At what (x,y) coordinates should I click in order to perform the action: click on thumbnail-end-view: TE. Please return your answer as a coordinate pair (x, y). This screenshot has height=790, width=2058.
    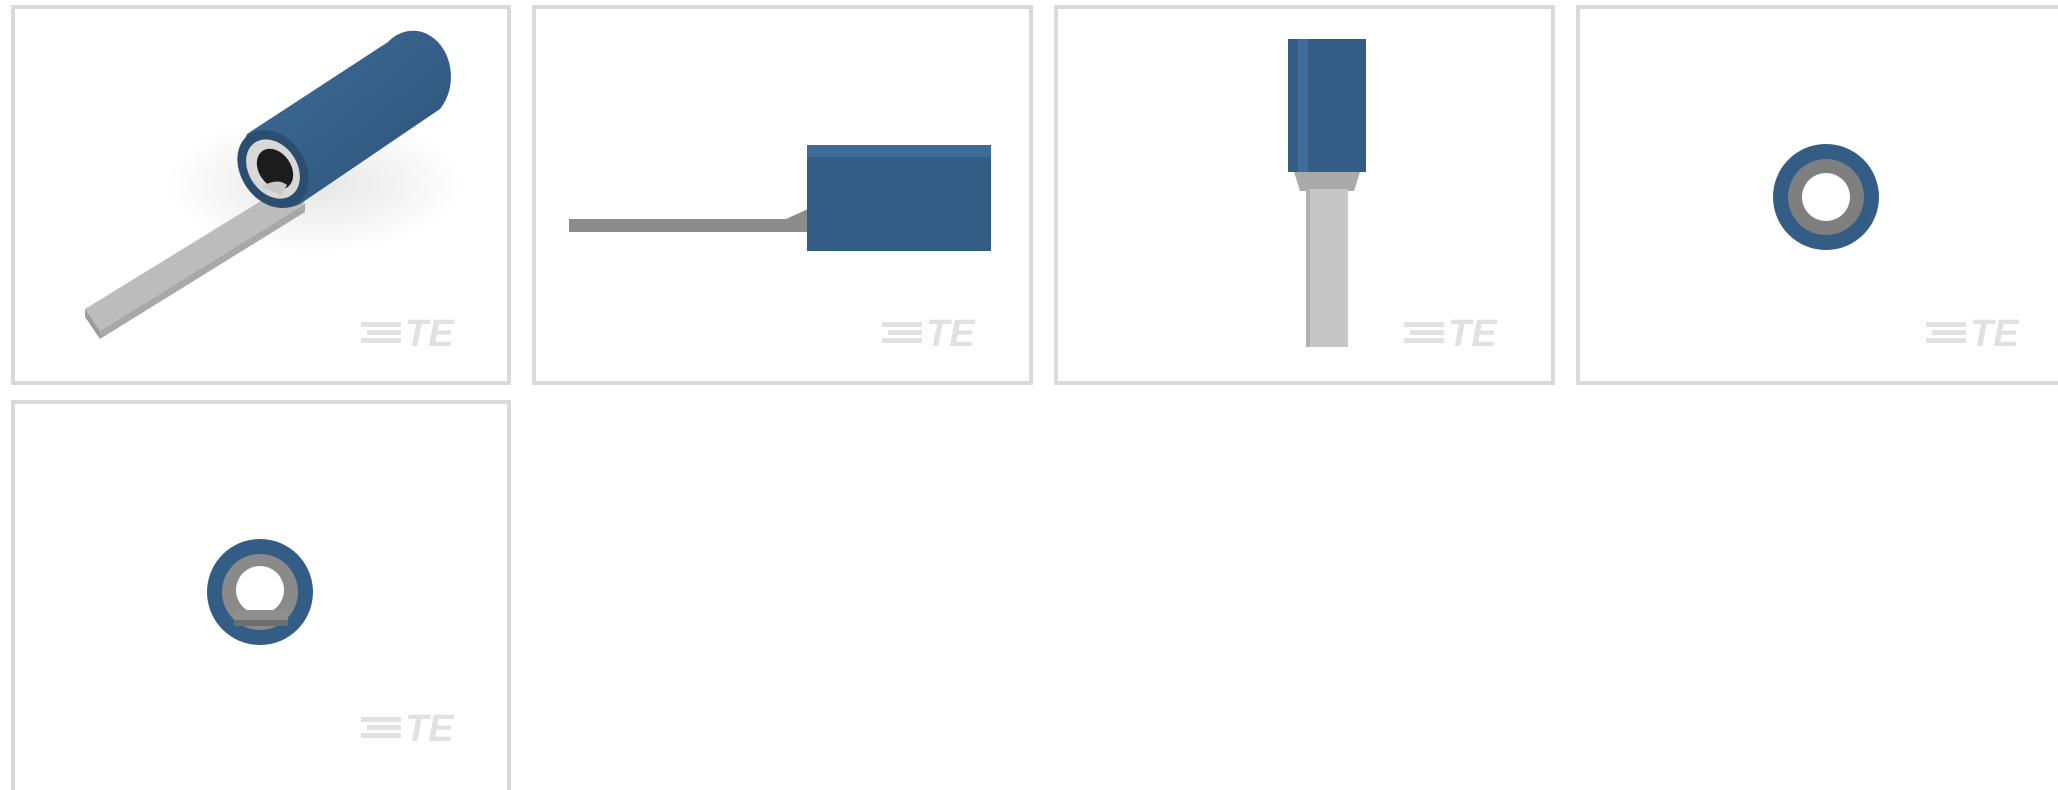
    Looking at the image, I should click on (1817, 195).